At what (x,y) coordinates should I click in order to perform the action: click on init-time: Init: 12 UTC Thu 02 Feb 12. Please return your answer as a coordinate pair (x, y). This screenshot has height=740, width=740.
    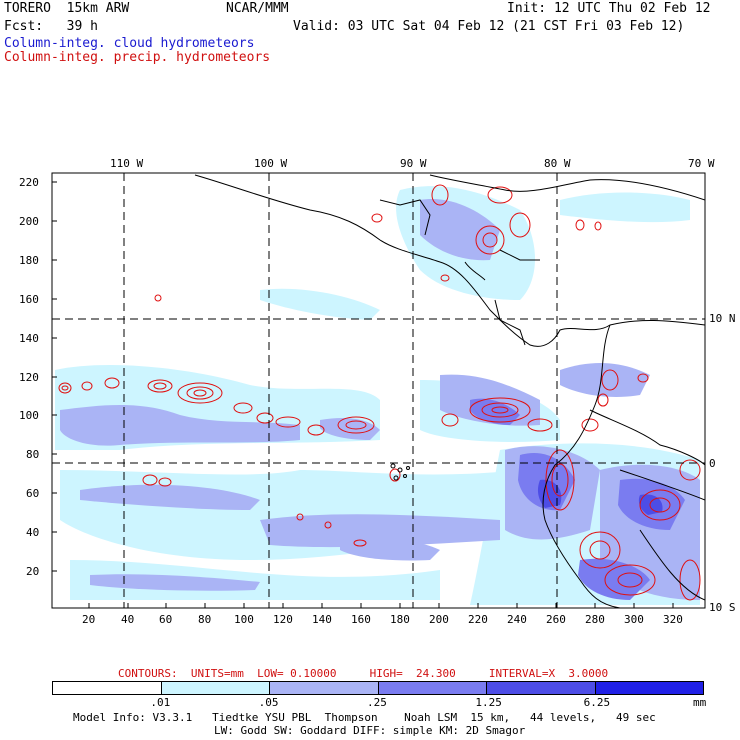
    Looking at the image, I should click on (609, 8).